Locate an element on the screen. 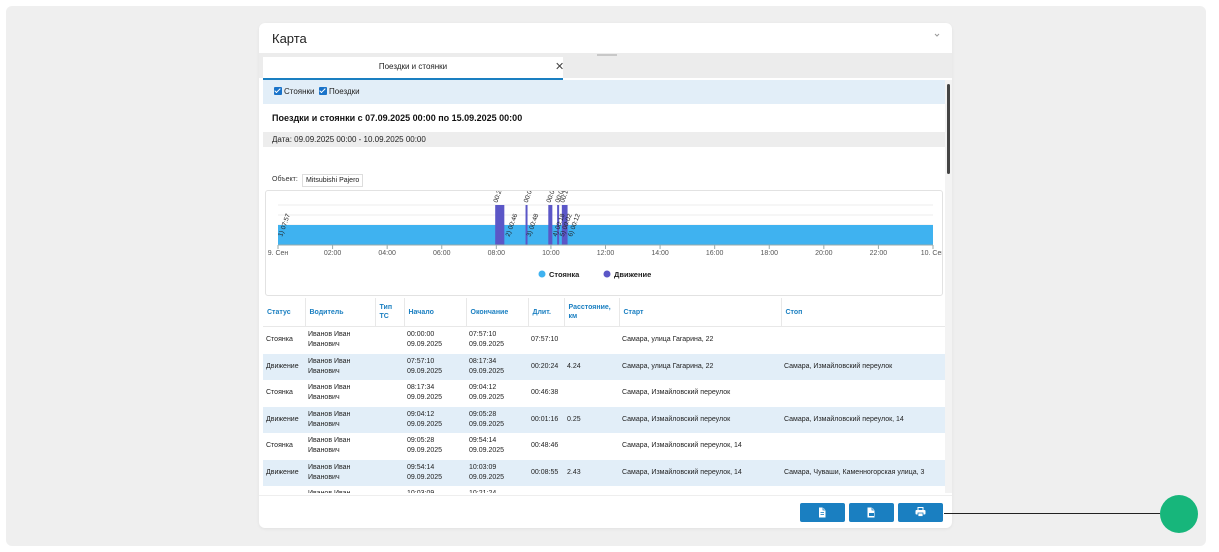 The height and width of the screenshot is (552, 1219). x-tick-label: 12:00 is located at coordinates (606, 253).